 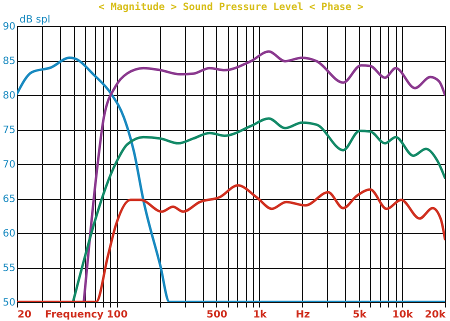 I want to click on y-tick-label: 70, so click(x=9, y=165).